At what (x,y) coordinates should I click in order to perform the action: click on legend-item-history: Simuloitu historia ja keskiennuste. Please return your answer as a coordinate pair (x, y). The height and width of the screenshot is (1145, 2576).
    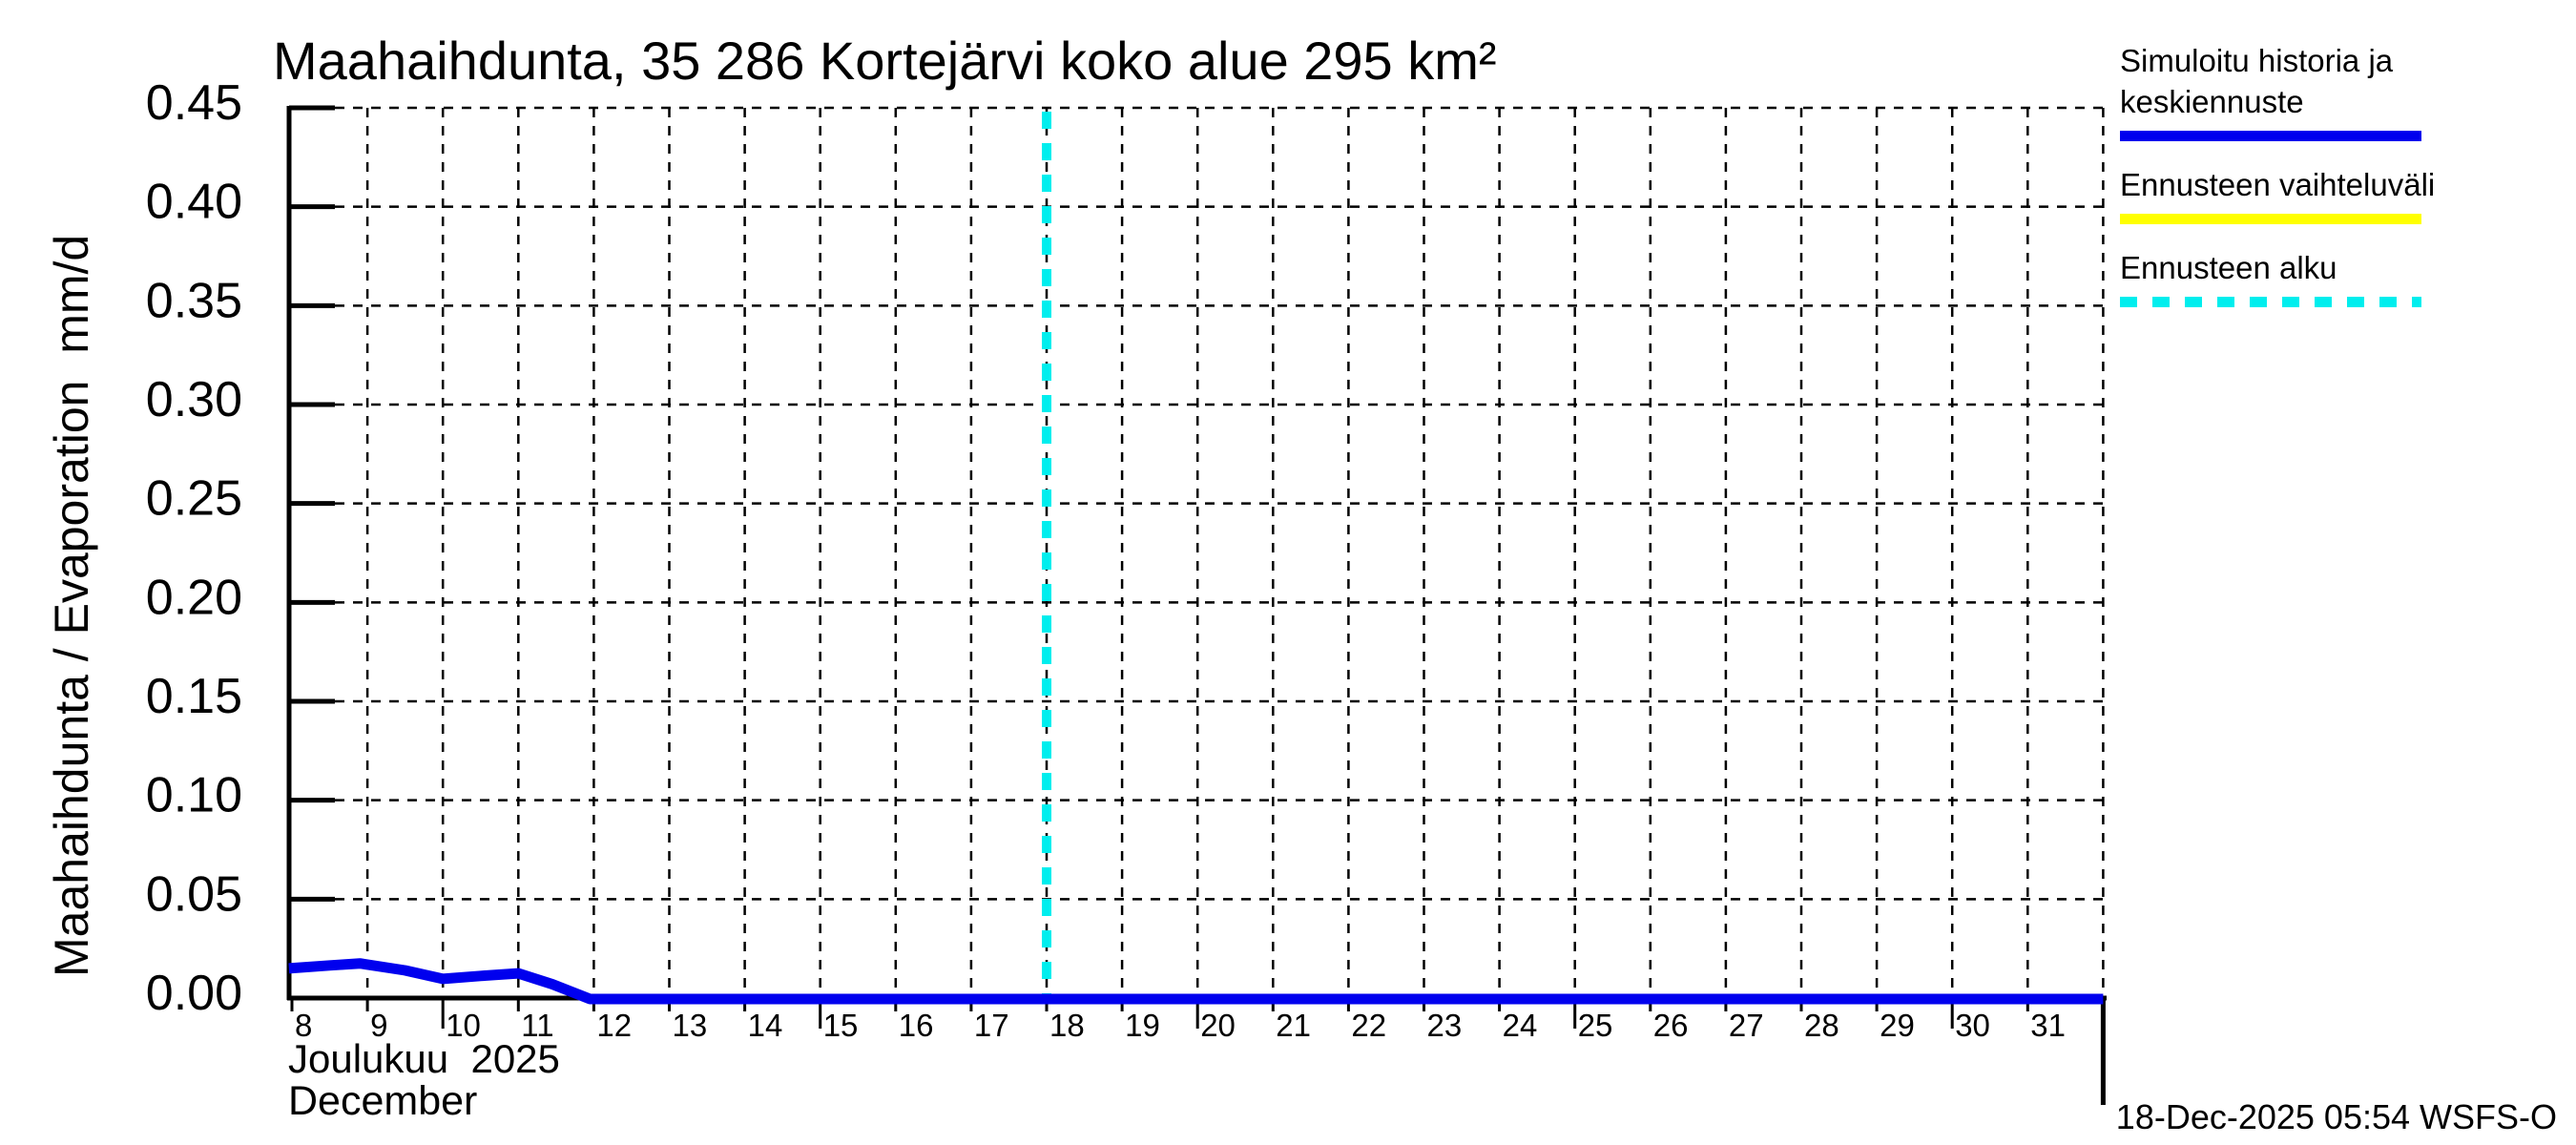
    Looking at the image, I should click on (2291, 90).